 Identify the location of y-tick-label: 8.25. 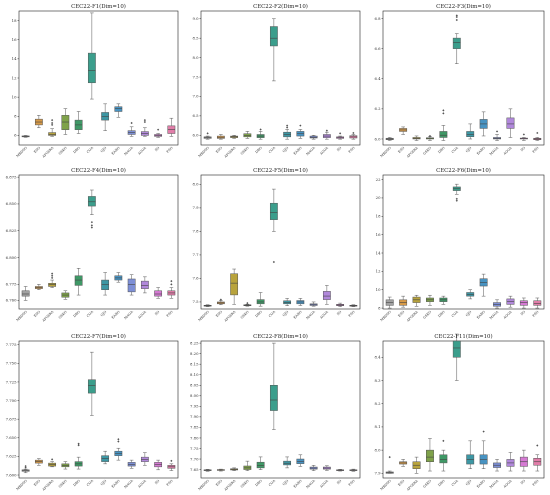
(194, 342).